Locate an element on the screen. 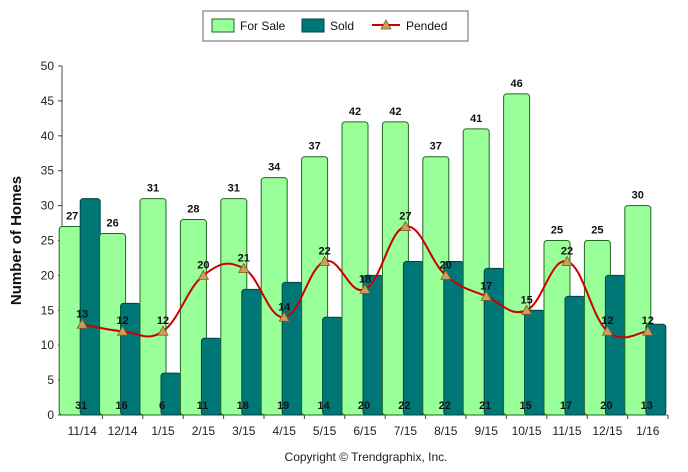 The image size is (688, 472). x-tick-label: 11/14 is located at coordinates (82, 431).